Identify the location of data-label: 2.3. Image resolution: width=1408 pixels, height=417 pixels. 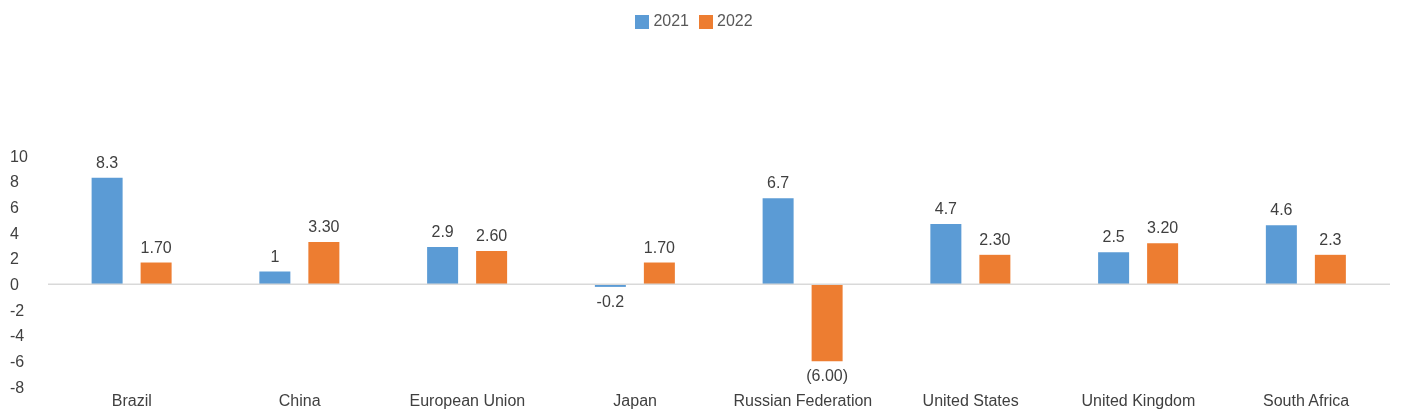
(1330, 239).